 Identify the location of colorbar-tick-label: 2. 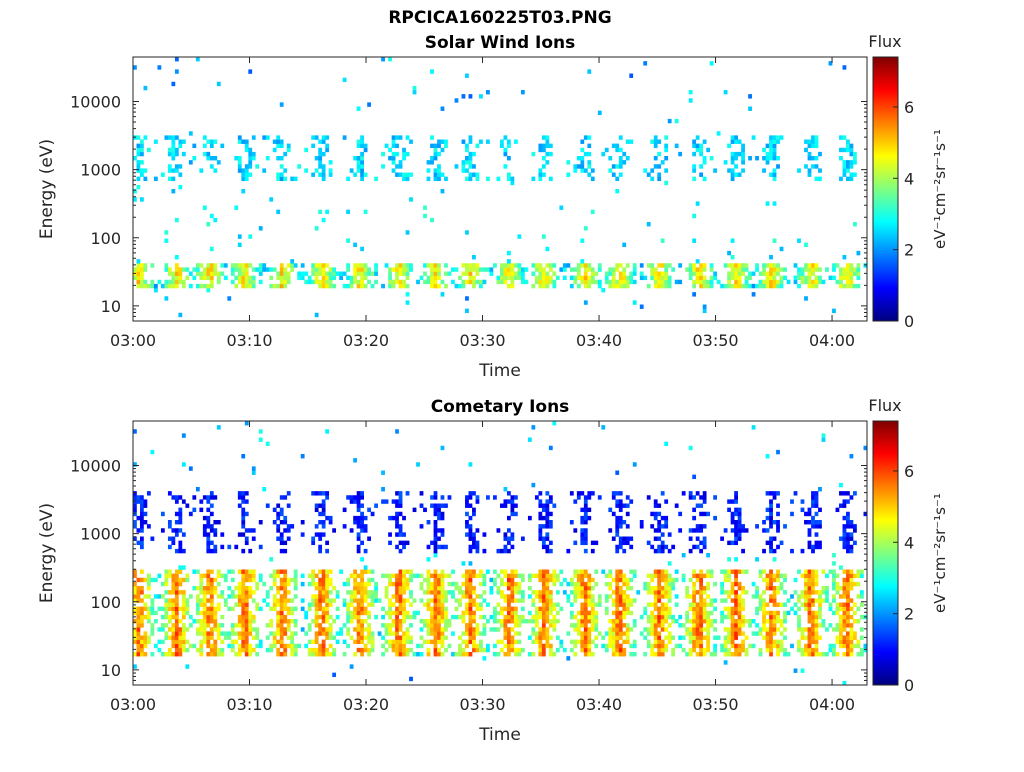
(909, 250).